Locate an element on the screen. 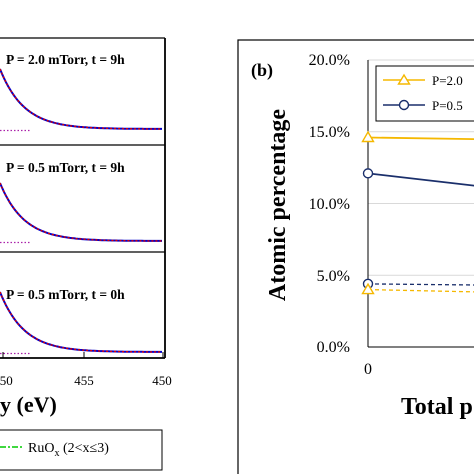 This screenshot has height=474, width=474. panel-a-legend-box is located at coordinates (81, 450).